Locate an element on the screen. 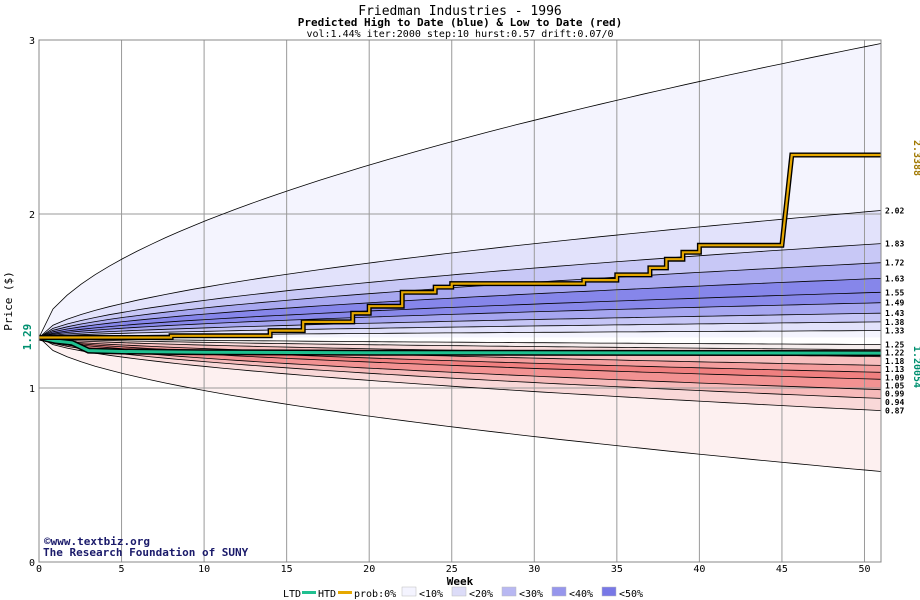 Image resolution: width=920 pixels, height=600 pixels. x-tick-label: 5 is located at coordinates (122, 569).